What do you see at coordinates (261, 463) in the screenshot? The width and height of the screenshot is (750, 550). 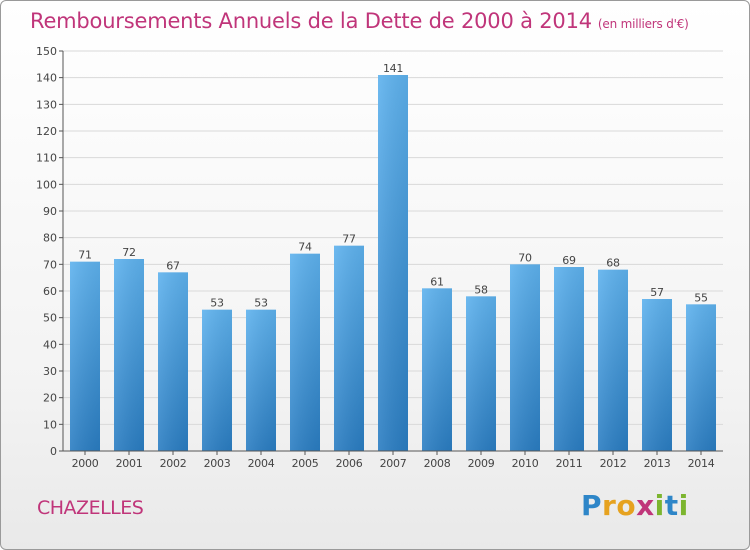 I see `x-tick-label: 2004` at bounding box center [261, 463].